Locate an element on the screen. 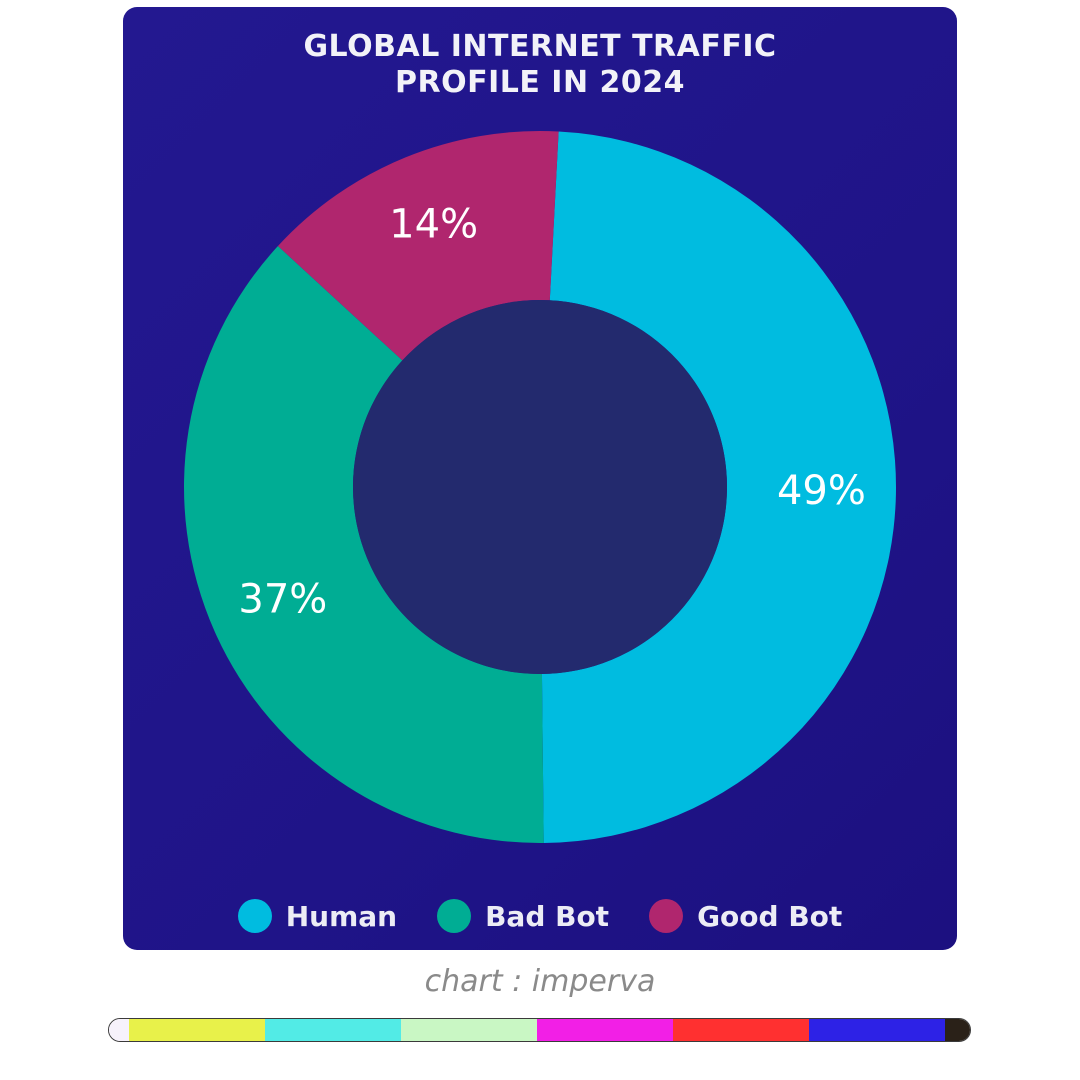 This screenshot has height=1080, width=1080. slice is located at coordinates (418, 246).